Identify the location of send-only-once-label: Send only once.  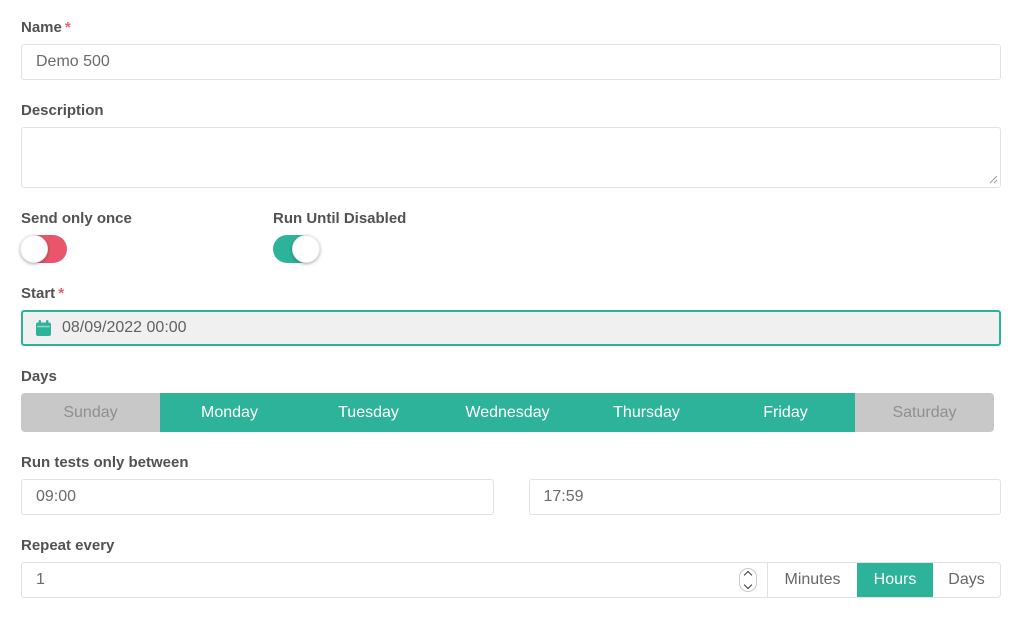
(76, 218).